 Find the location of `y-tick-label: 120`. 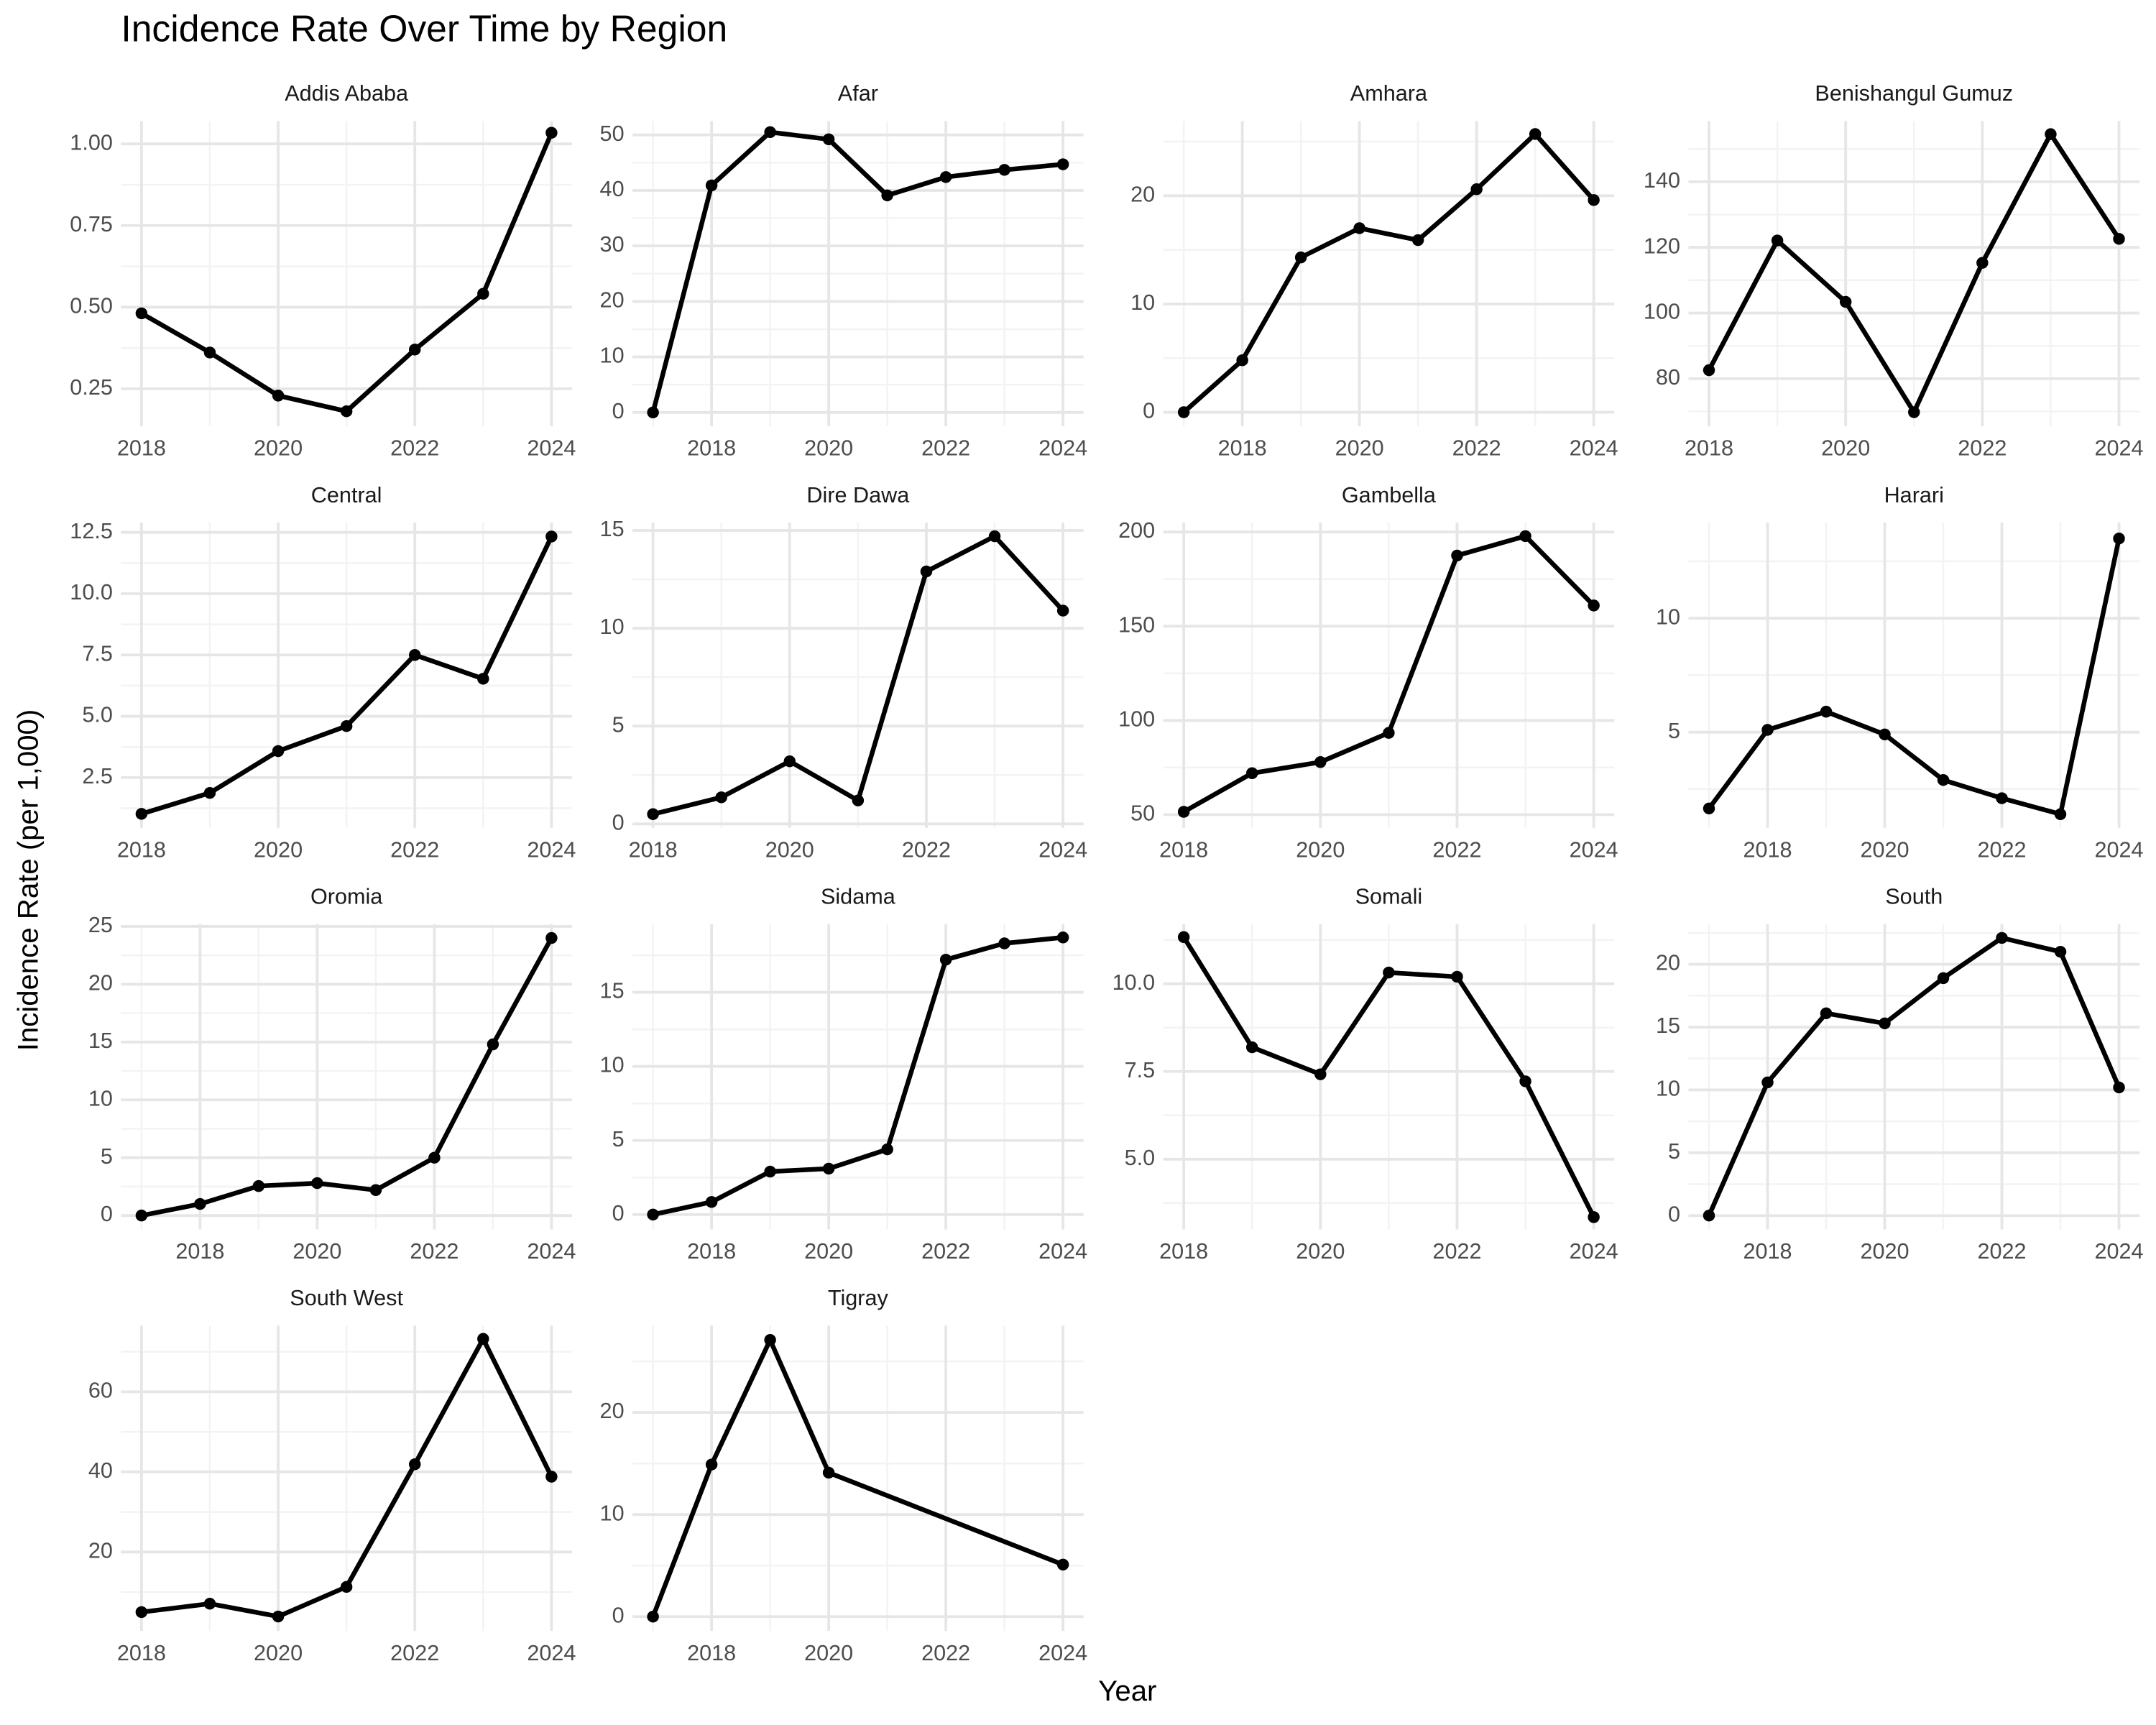

y-tick-label: 120 is located at coordinates (1662, 246).